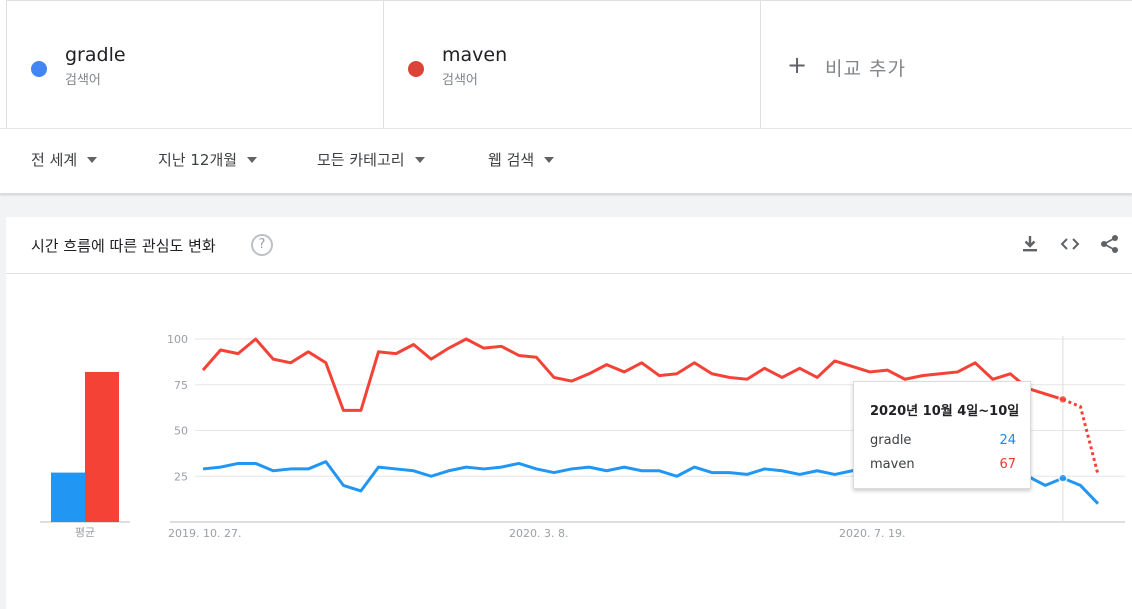 The width and height of the screenshot is (1132, 609). I want to click on tooltip-series-value: 24, so click(1007, 440).